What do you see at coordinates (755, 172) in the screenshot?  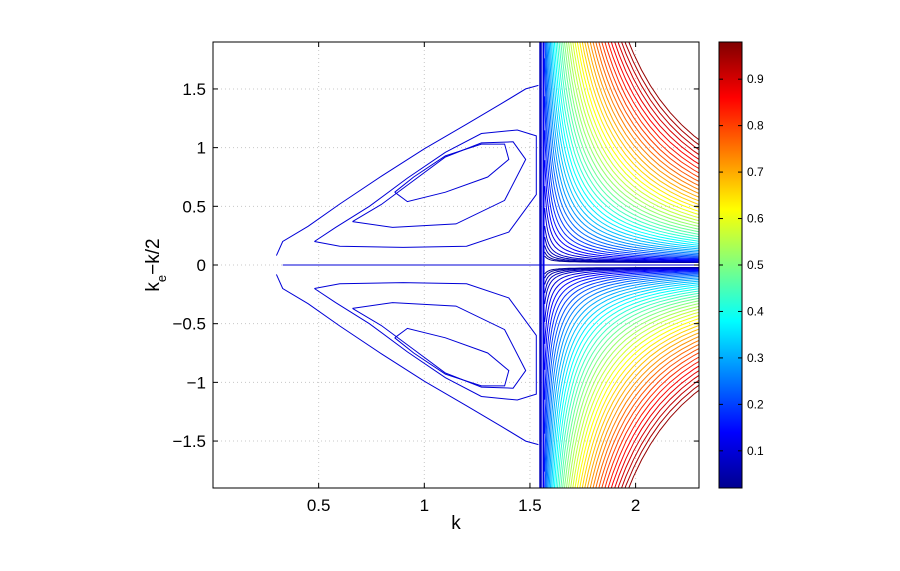 I see `colorbar-tick-label: 0.7` at bounding box center [755, 172].